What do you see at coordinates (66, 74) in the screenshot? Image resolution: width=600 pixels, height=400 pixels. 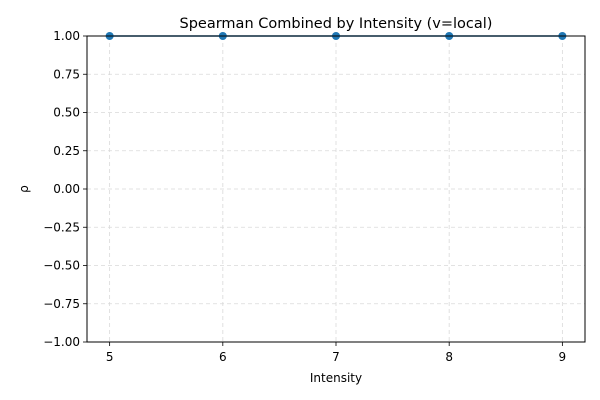 I see `y-tick-label: 0.75` at bounding box center [66, 74].